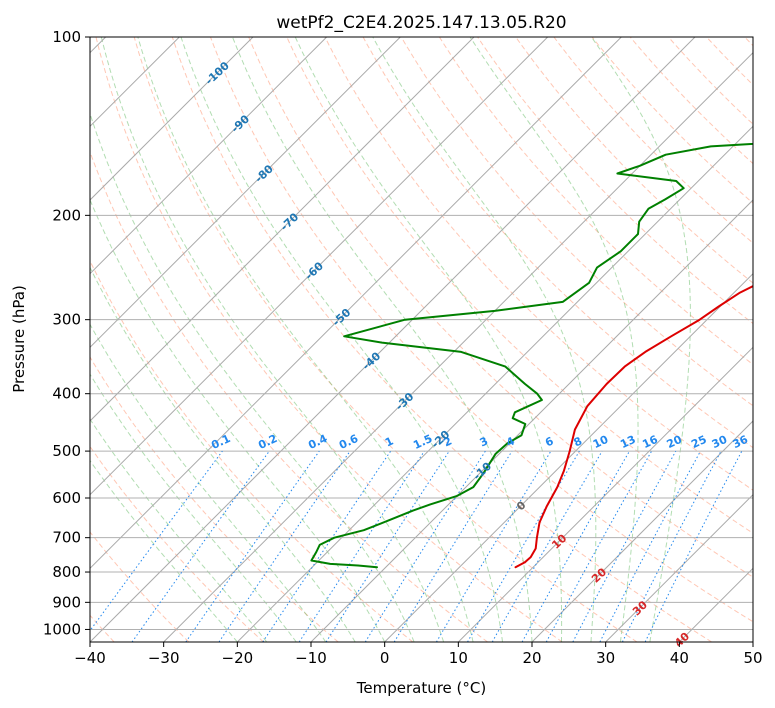  I want to click on x-tick-label: 50, so click(752, 658).